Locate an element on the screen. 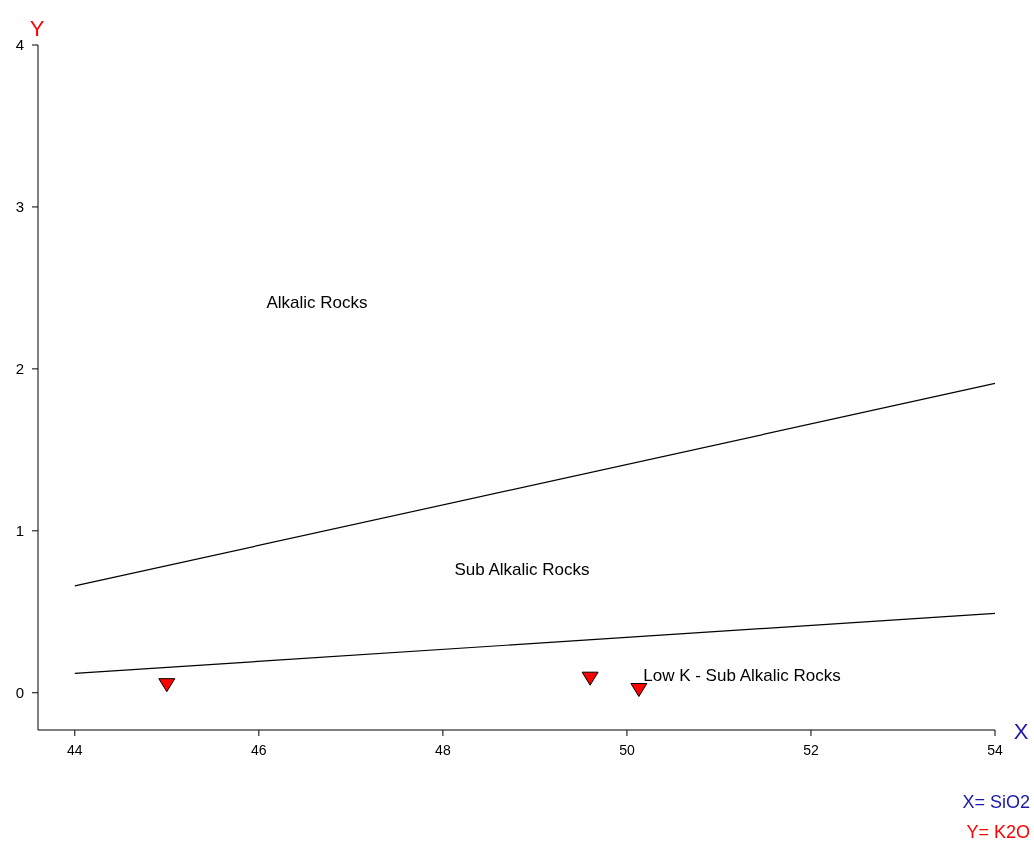  annotation: Low K - Sub Alkalic Rocks is located at coordinates (742, 675).